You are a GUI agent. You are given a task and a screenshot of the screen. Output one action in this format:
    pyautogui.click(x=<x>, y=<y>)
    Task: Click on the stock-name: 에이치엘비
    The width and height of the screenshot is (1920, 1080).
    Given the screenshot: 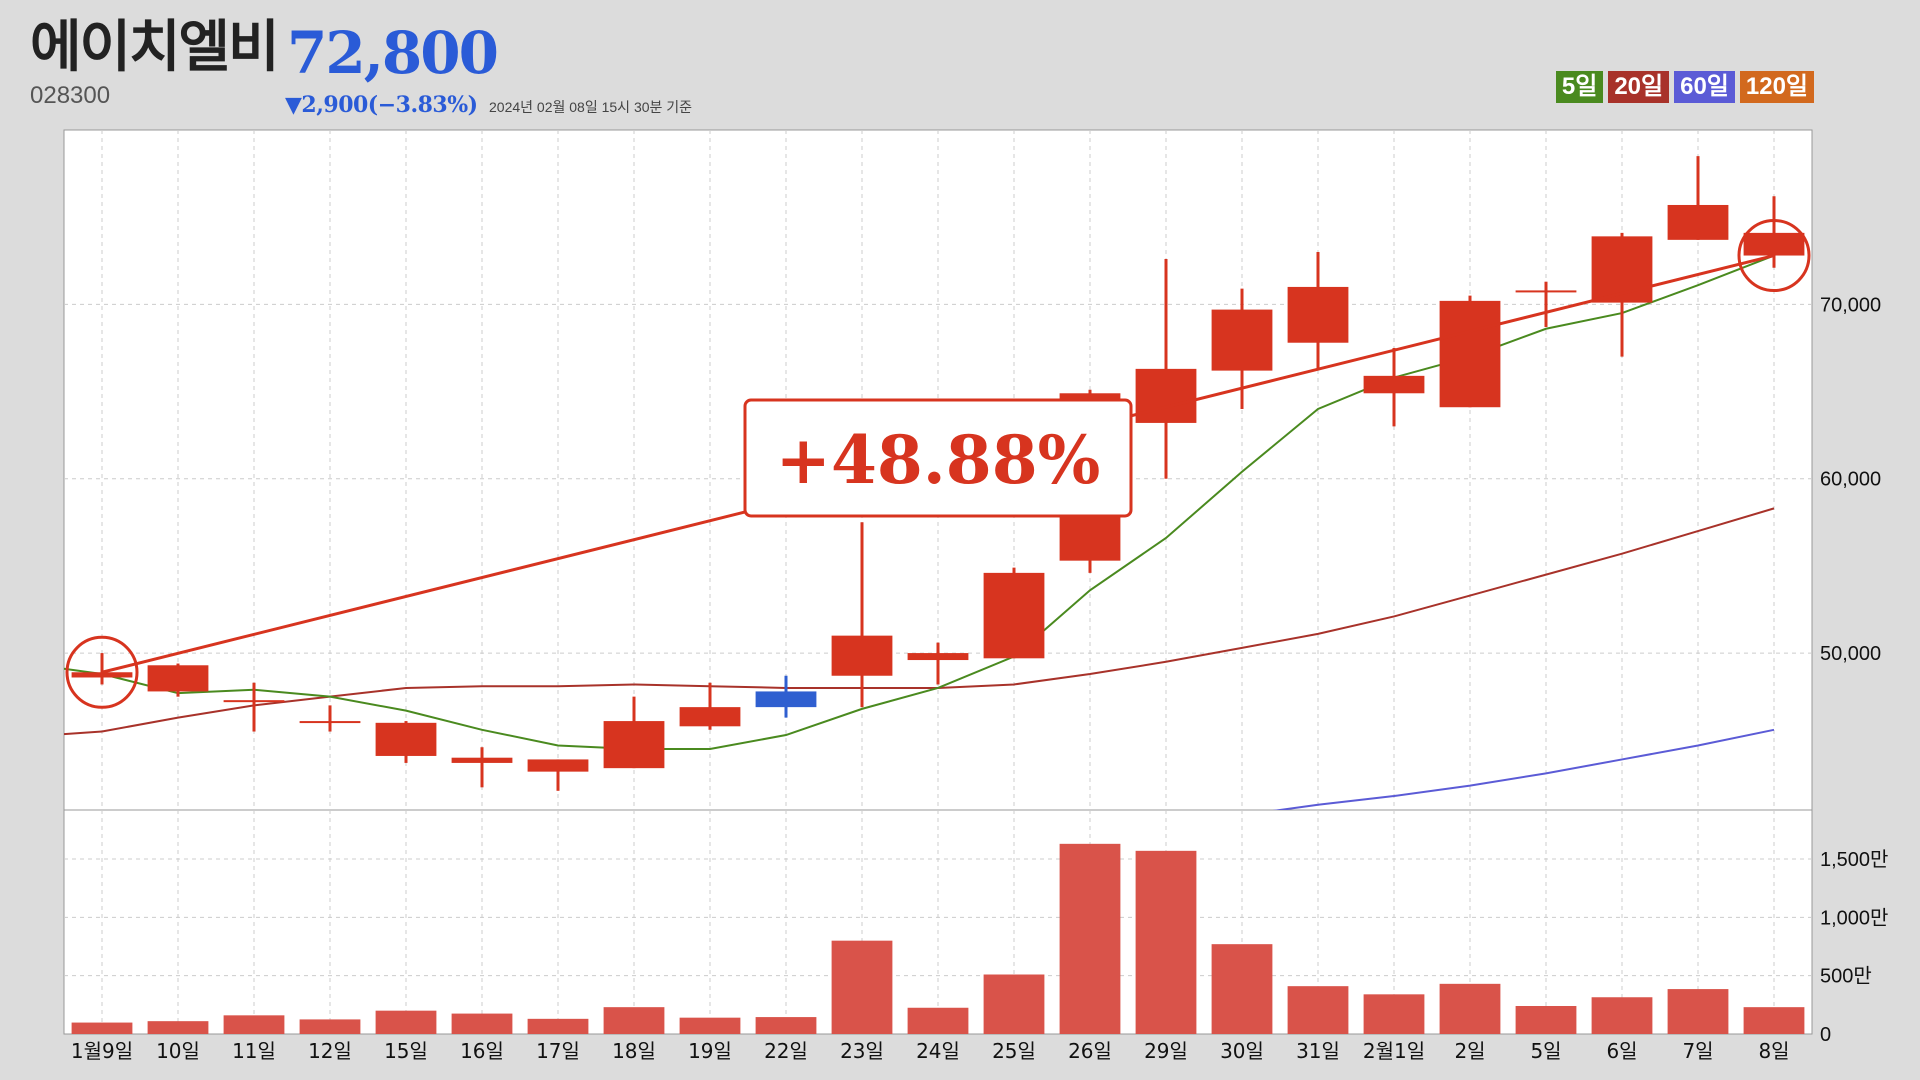 What is the action you would take?
    pyautogui.click(x=155, y=47)
    